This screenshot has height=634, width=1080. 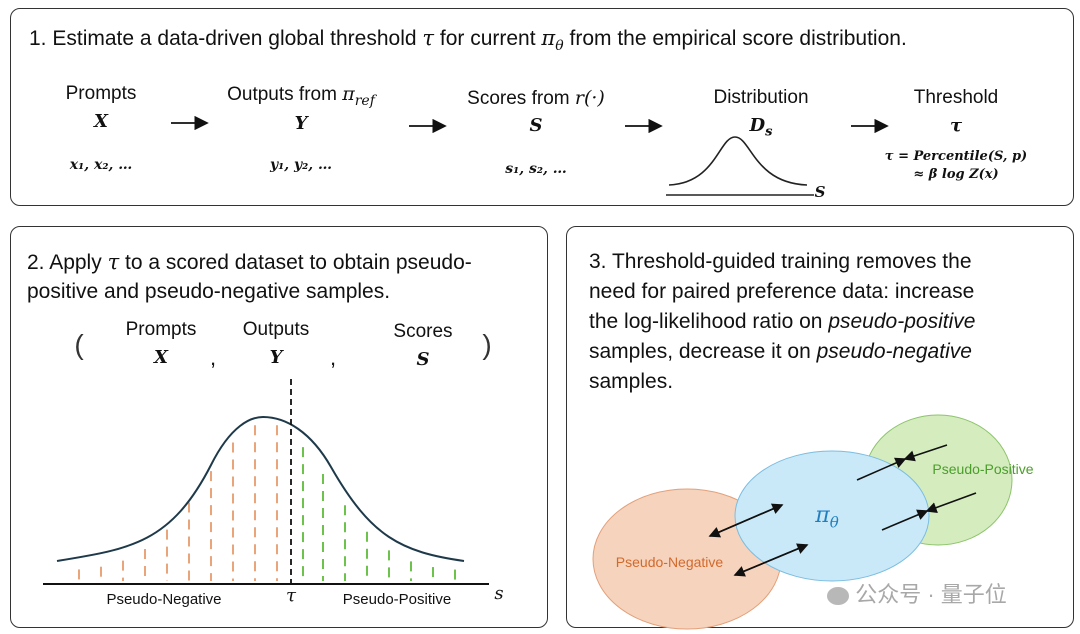 I want to click on outputs-label-pi: π, so click(x=348, y=94).